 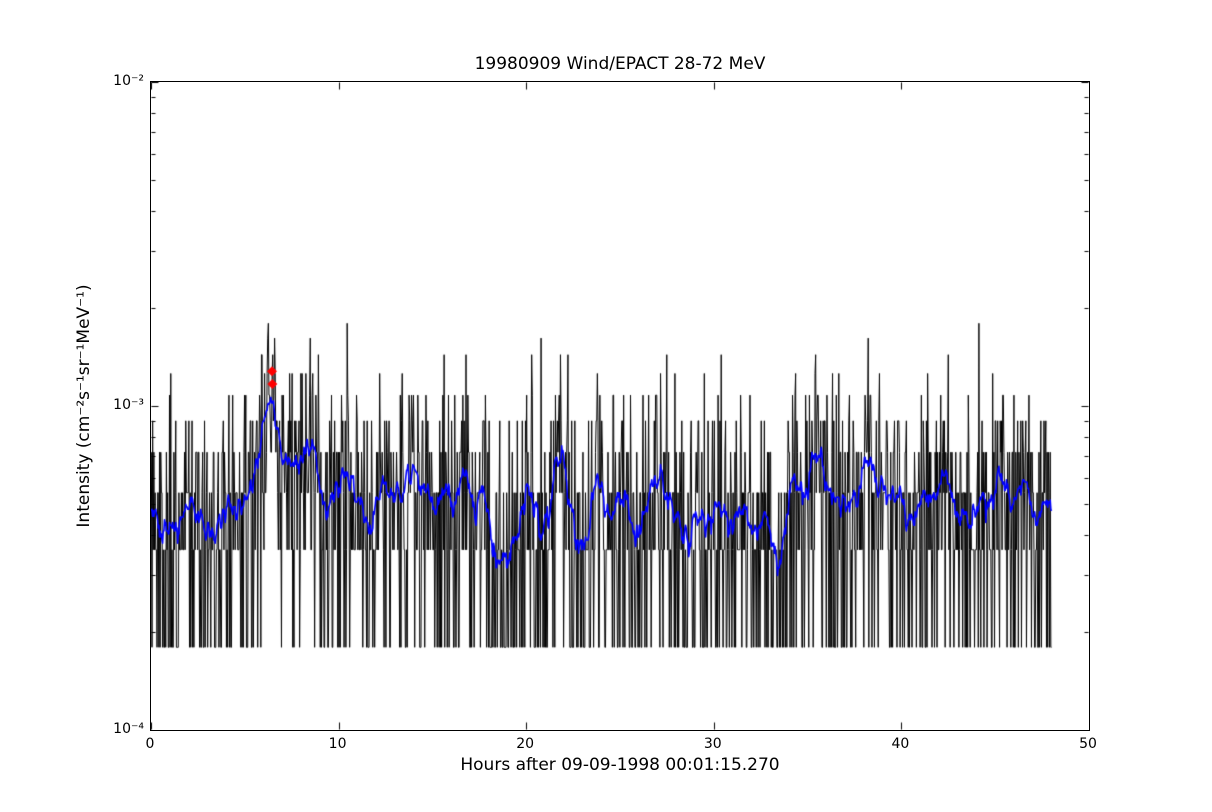 I want to click on x-tick-label: 0, so click(x=150, y=744).